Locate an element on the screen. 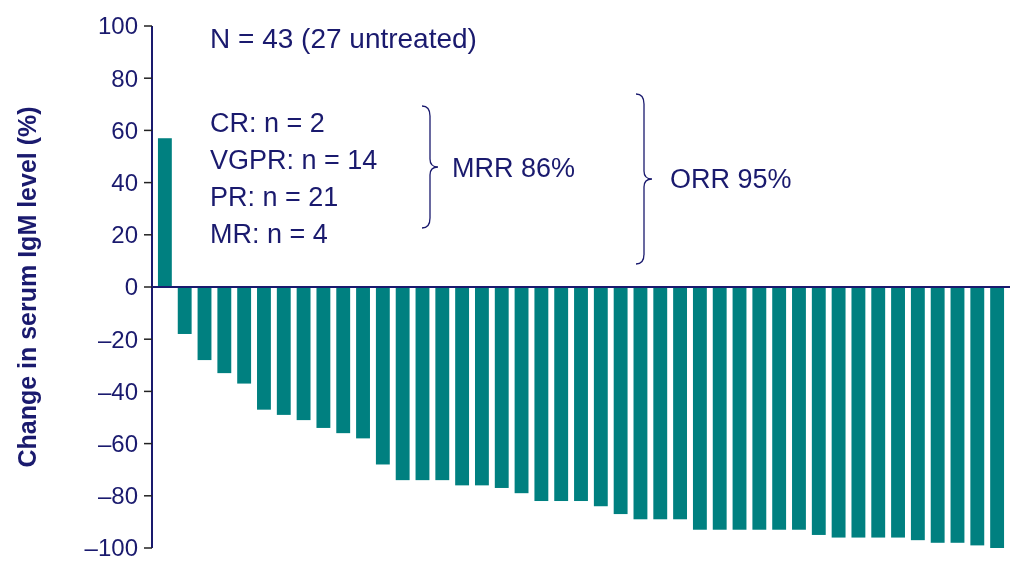  y-tick-label: 80 is located at coordinates (124, 78).